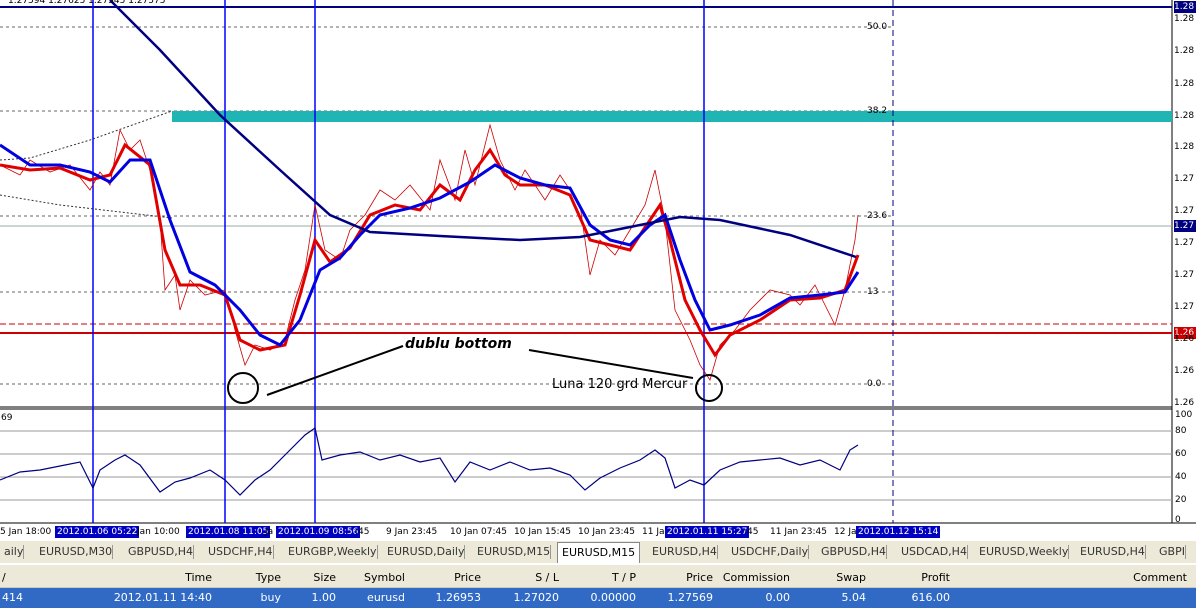 The height and width of the screenshot is (611, 1196). Describe the element at coordinates (318, 532) in the screenshot. I see `time-axis-label: 2012.01.09 08:56` at that location.